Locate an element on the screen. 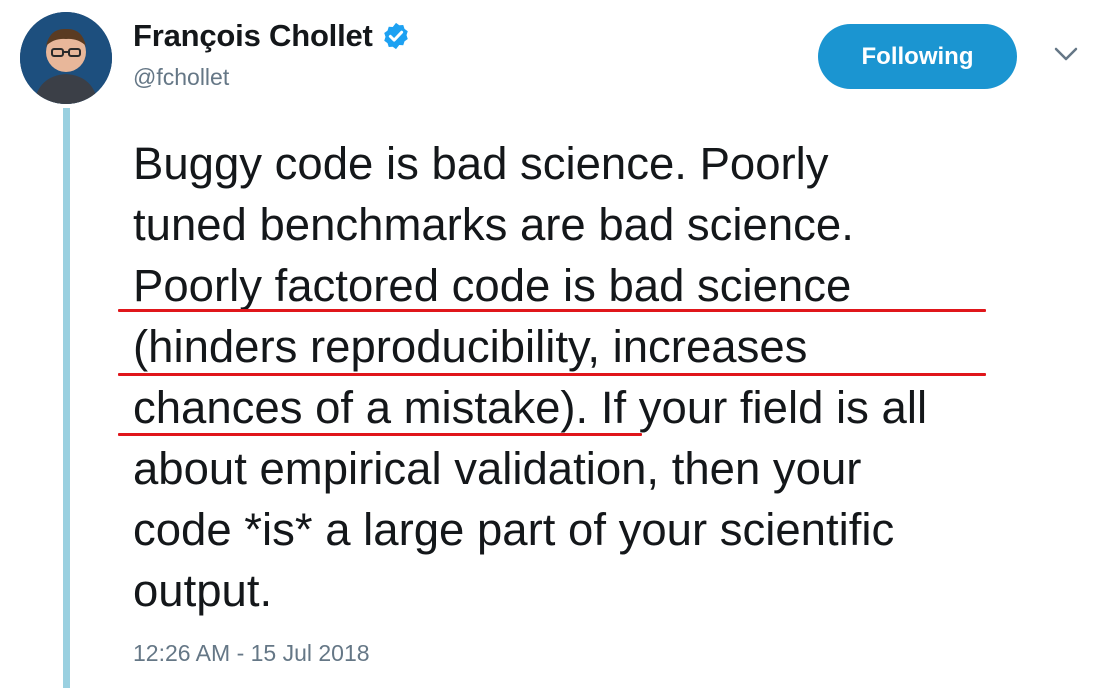  avatar is located at coordinates (66, 58).